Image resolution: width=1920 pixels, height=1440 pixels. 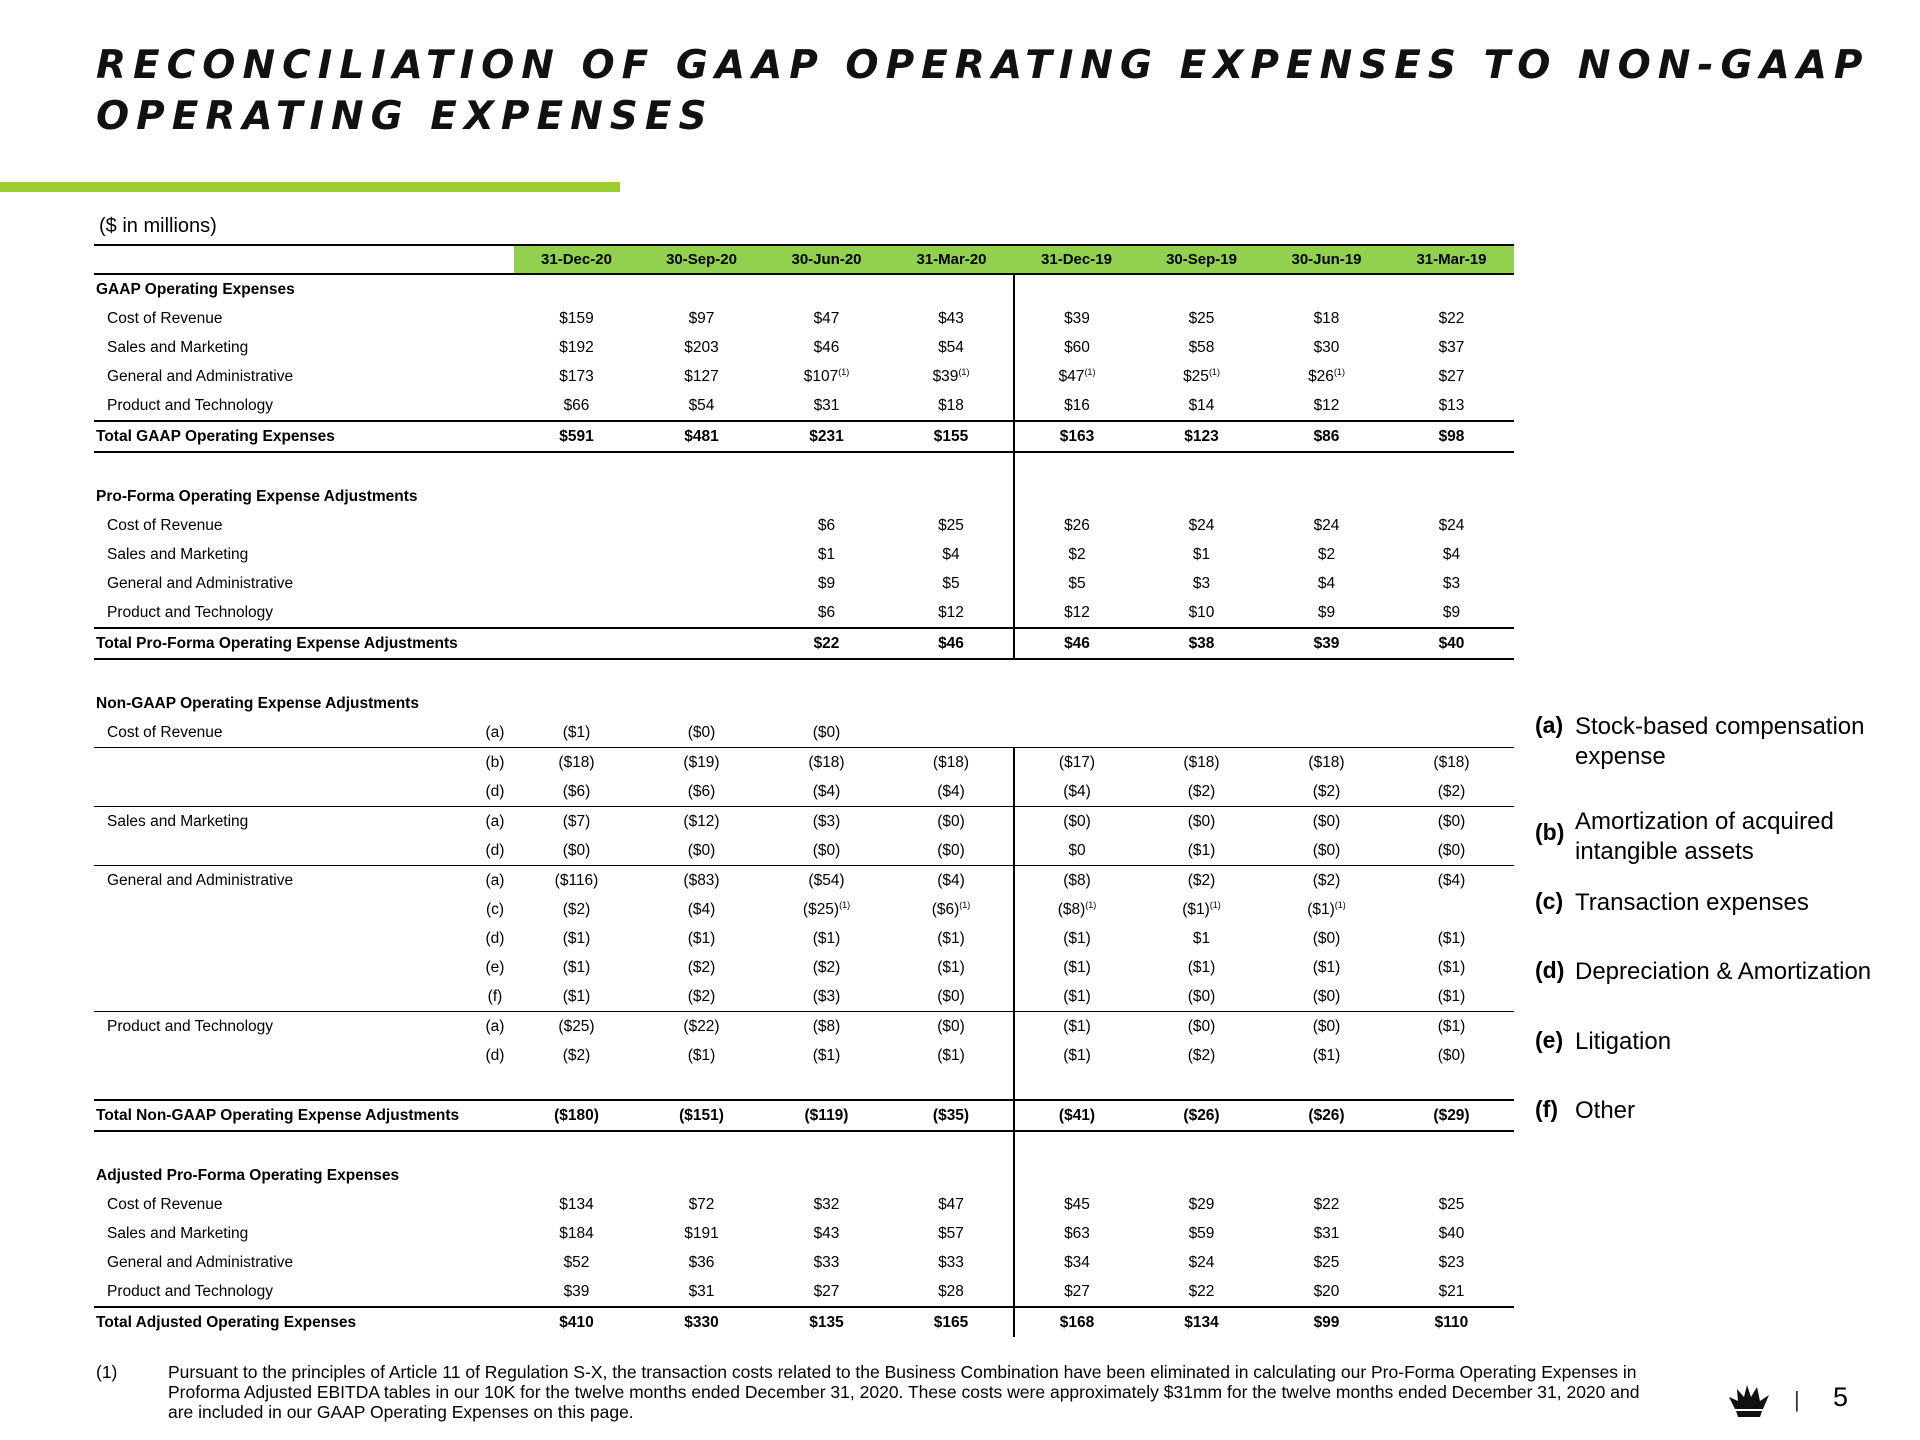 What do you see at coordinates (804, 318) in the screenshot?
I see `table-row: Cost of Revenue $159 $97 $47 $43 $39 $25 $18 $22` at bounding box center [804, 318].